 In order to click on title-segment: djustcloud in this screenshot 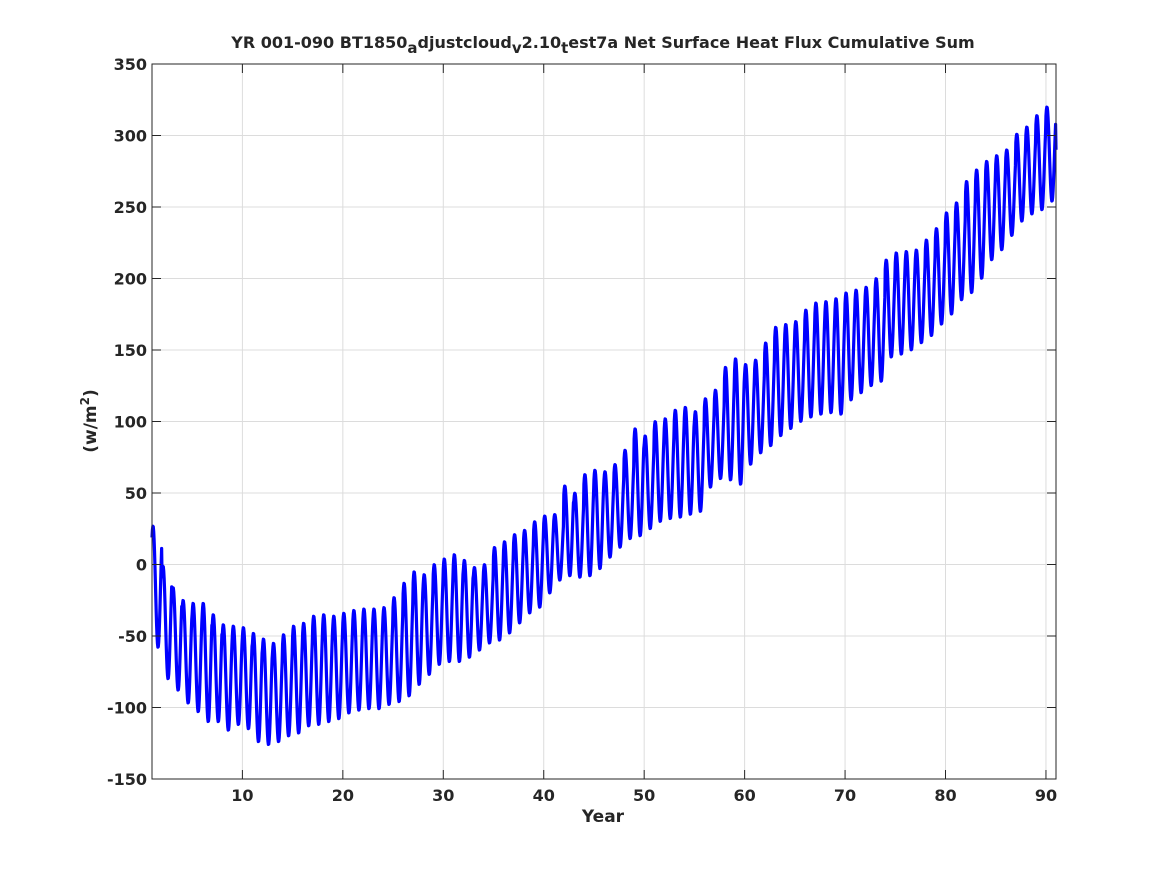, I will do `click(465, 42)`.